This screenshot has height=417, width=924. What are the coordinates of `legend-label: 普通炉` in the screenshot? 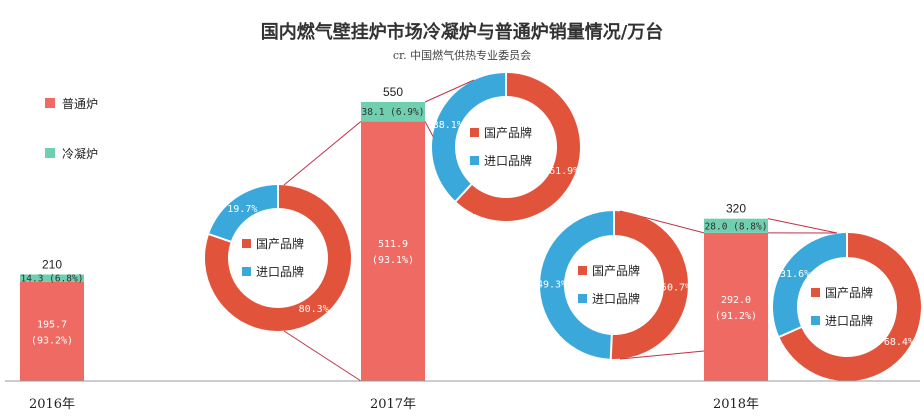 It's located at (80, 104).